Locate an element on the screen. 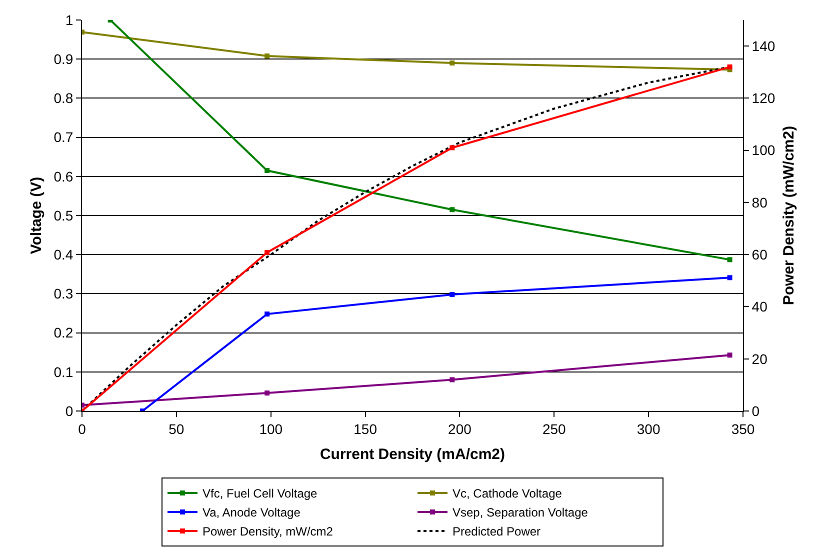  x-tick-label: 100 is located at coordinates (271, 428).